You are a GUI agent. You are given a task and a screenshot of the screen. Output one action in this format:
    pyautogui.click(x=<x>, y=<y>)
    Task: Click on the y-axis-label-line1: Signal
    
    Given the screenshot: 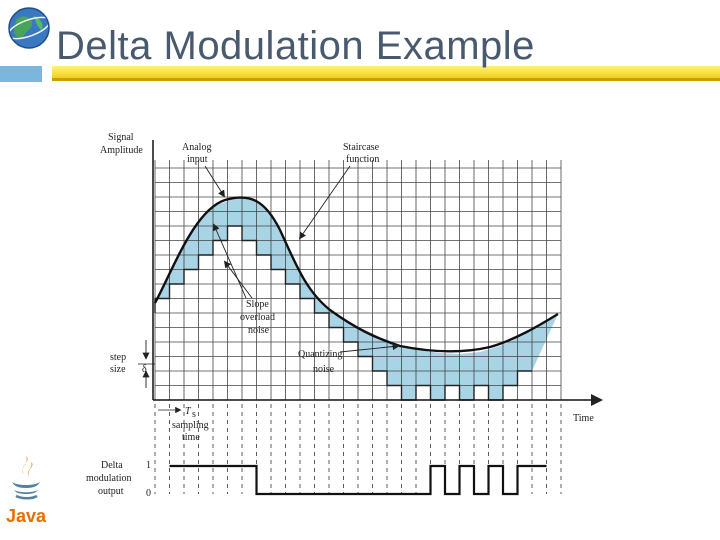 What is the action you would take?
    pyautogui.click(x=121, y=137)
    